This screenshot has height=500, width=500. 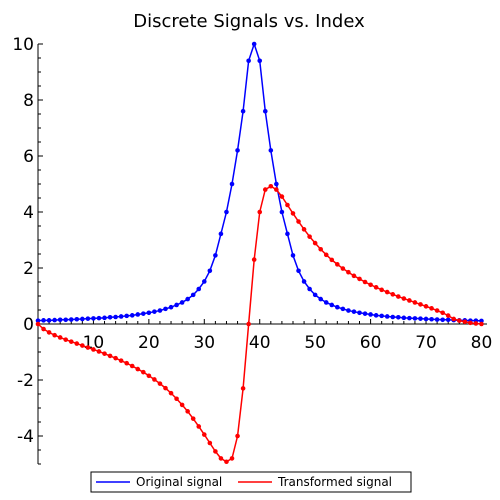 What do you see at coordinates (334, 482) in the screenshot?
I see `legend-label-transformed: Transformed signal` at bounding box center [334, 482].